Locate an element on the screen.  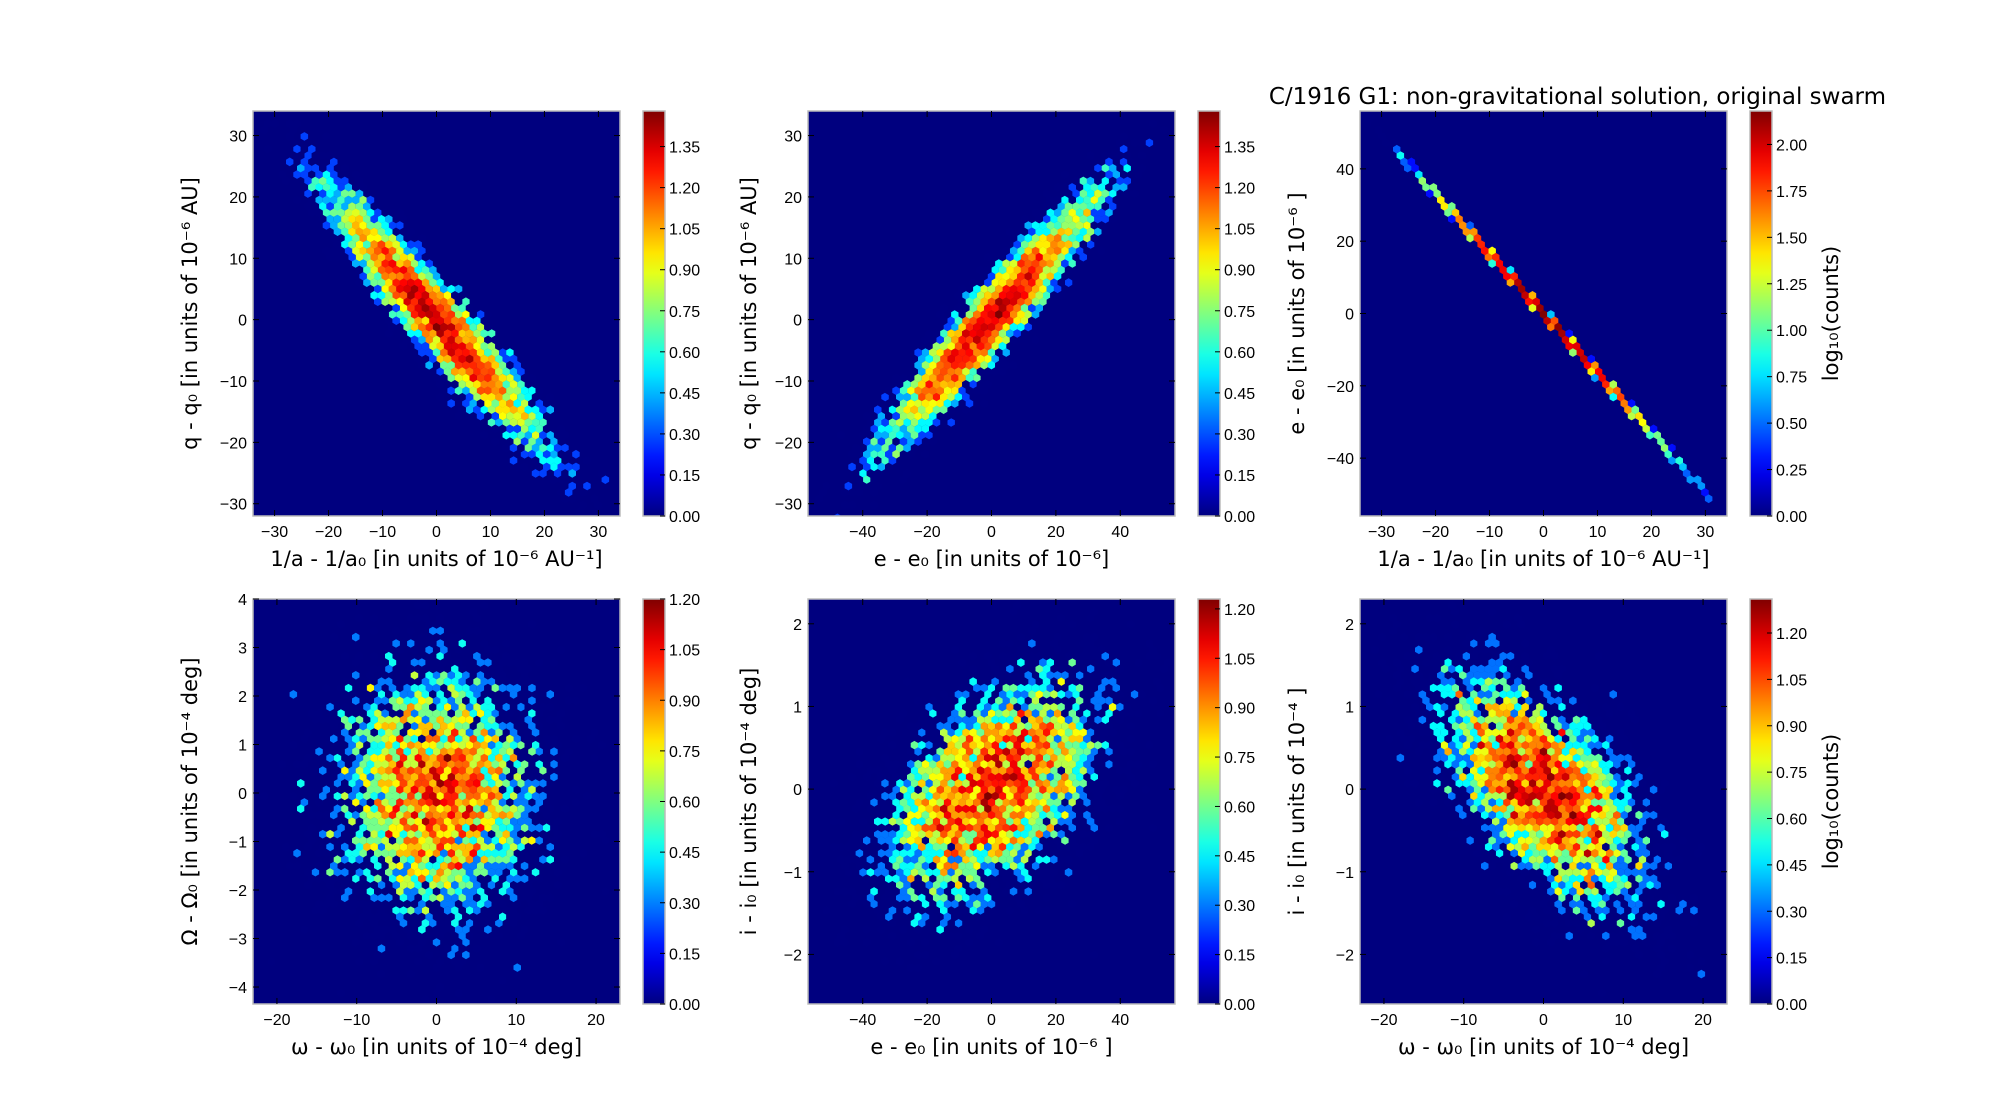
x-tick-label: −30 is located at coordinates (1381, 532).